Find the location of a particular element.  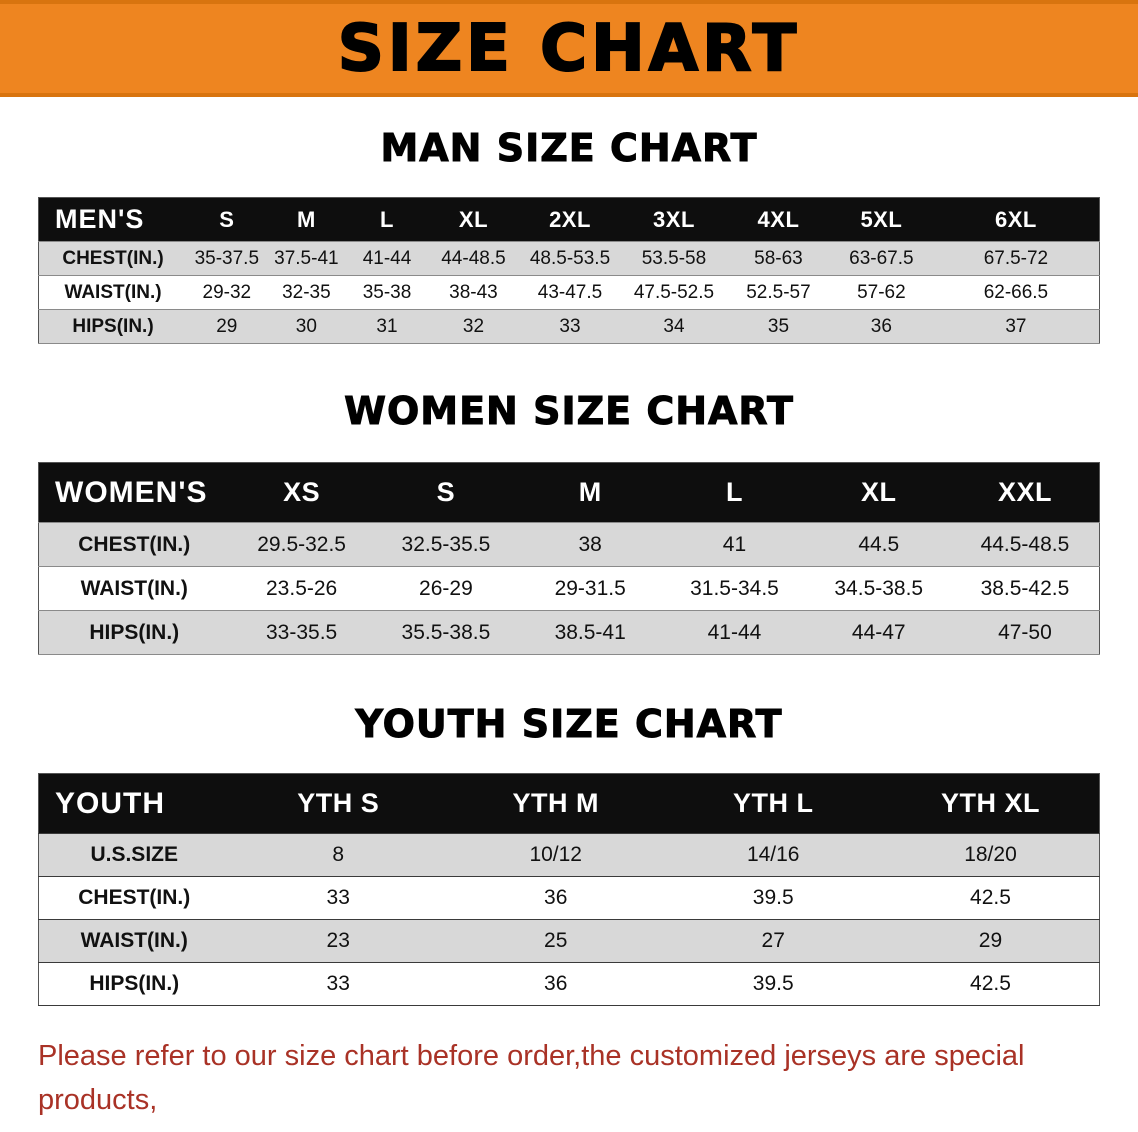

women-section-heading: WOMEN SIZE CHART is located at coordinates (569, 411).